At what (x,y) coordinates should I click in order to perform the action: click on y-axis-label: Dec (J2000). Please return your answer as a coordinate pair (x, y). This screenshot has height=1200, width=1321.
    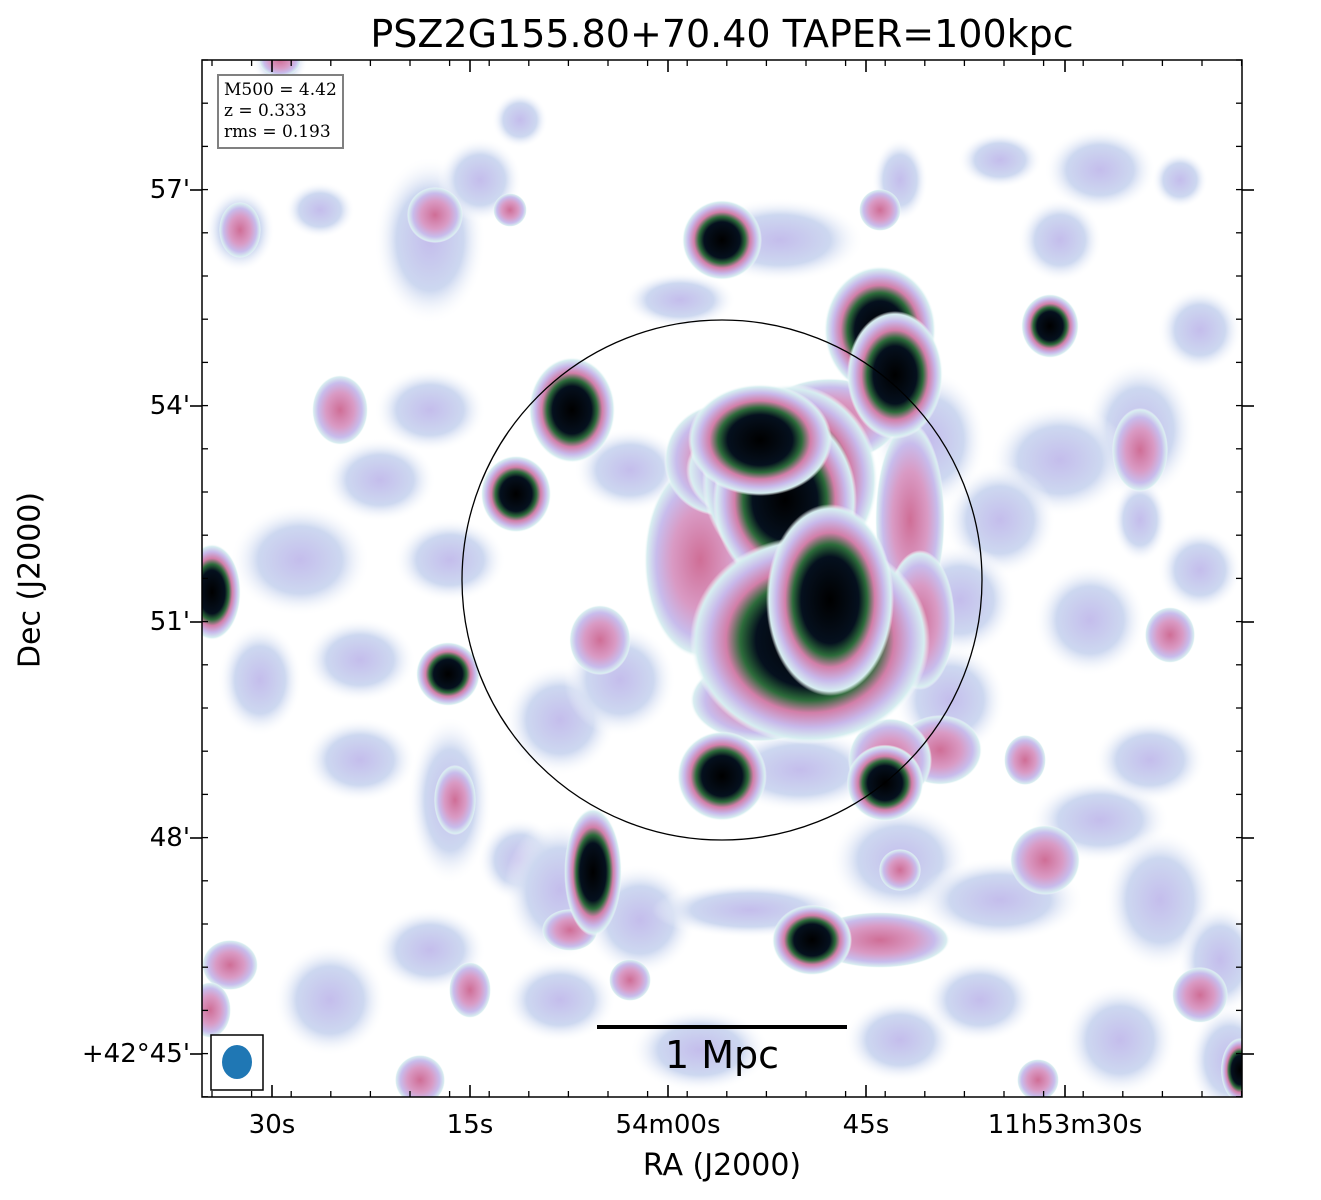
    Looking at the image, I should click on (30, 580).